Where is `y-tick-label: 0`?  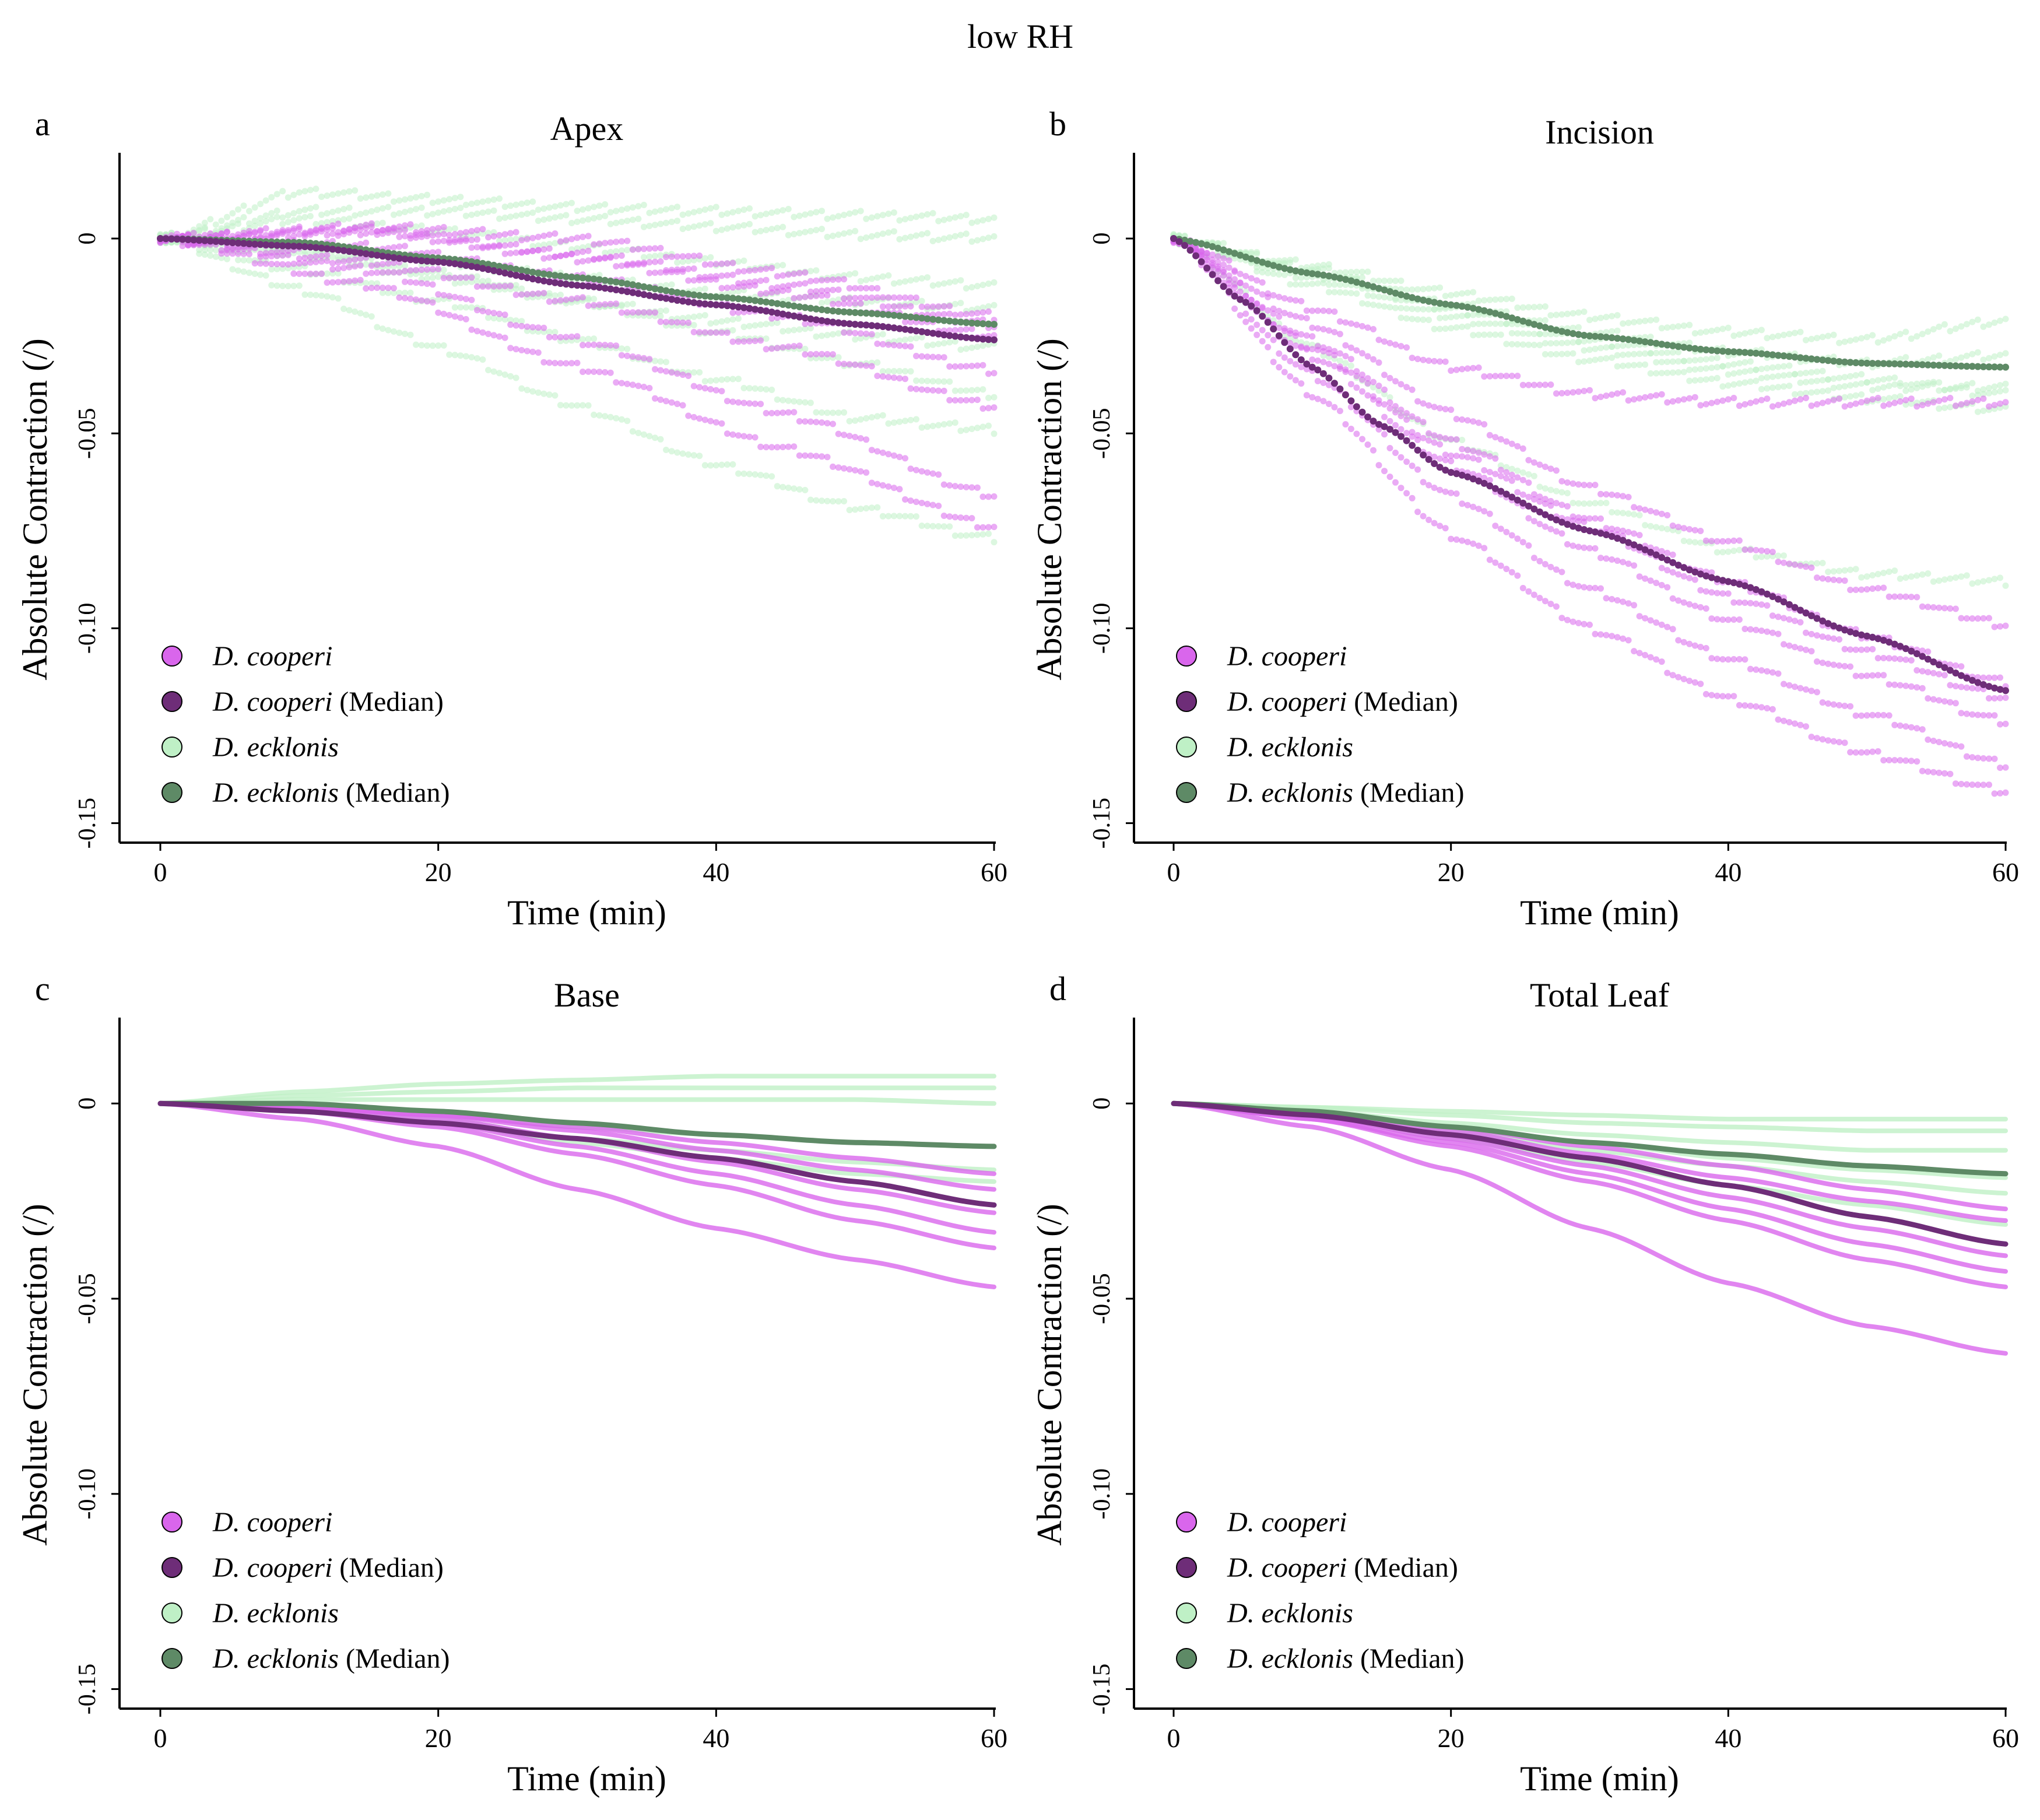
y-tick-label: 0 is located at coordinates (1102, 239).